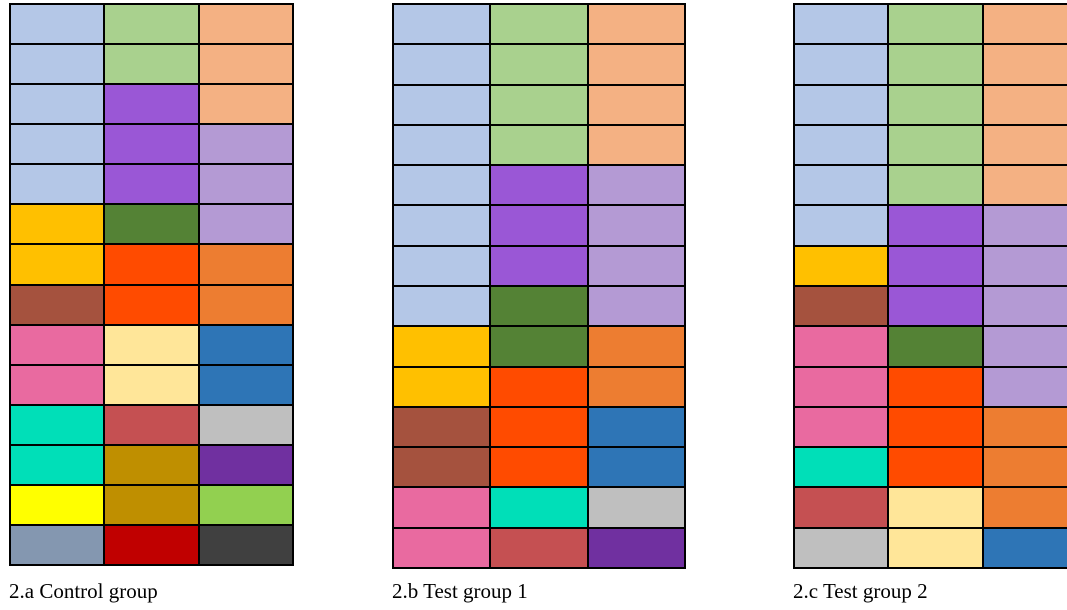 The height and width of the screenshot is (610, 1067). What do you see at coordinates (57, 544) in the screenshot?
I see `grid-cell-slate` at bounding box center [57, 544].